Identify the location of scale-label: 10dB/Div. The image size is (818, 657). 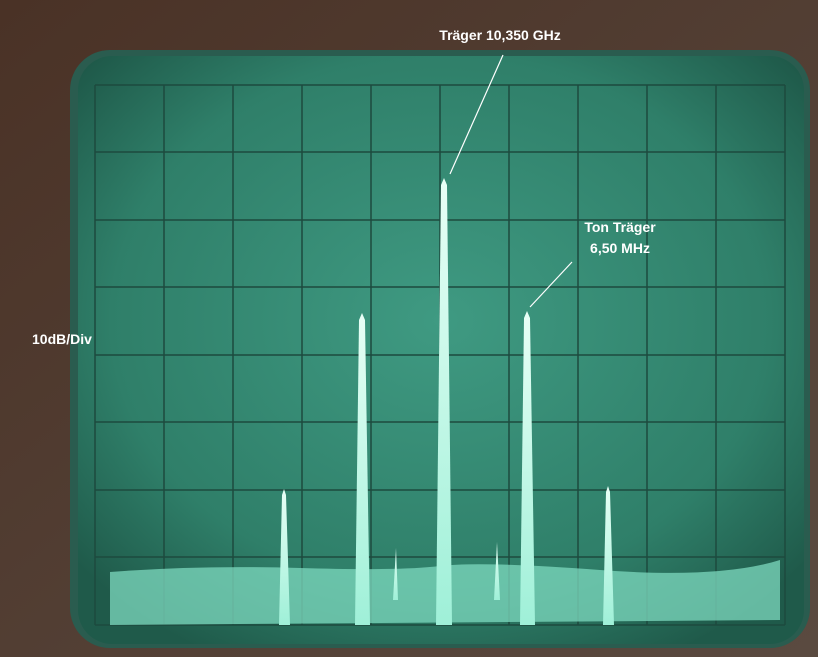
(62, 339).